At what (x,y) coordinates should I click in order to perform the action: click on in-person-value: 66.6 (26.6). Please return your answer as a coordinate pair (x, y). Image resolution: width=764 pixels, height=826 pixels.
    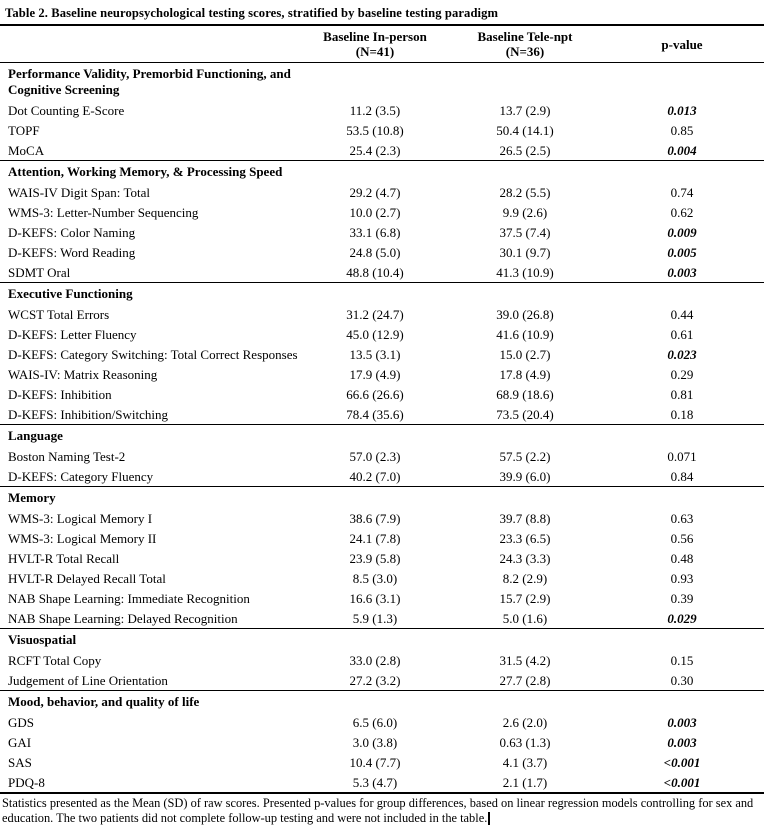
    Looking at the image, I should click on (375, 394).